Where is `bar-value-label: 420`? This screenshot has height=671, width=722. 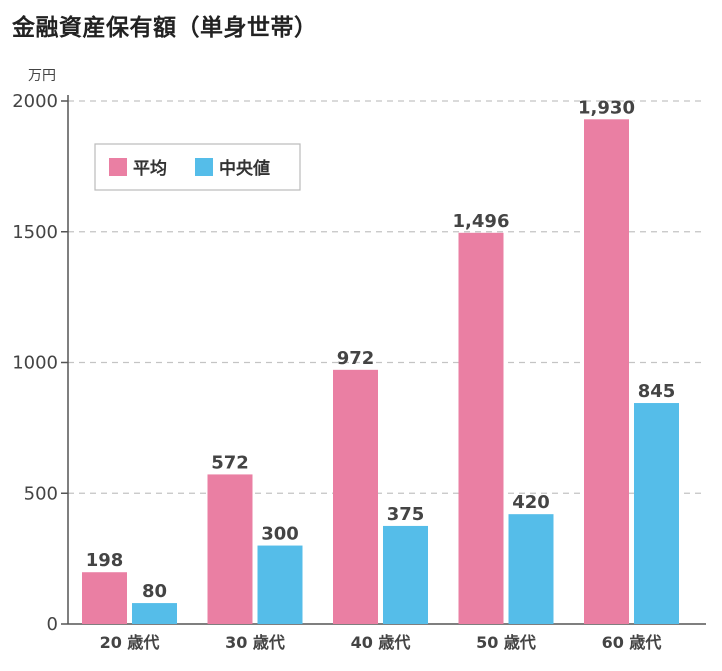 bar-value-label: 420 is located at coordinates (531, 502).